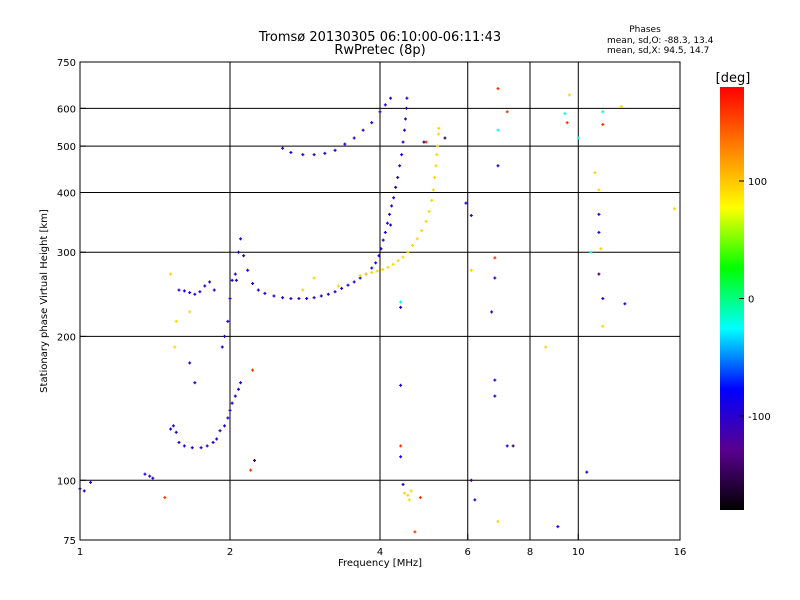  Describe the element at coordinates (66, 481) in the screenshot. I see `y-tick-label: 100` at that location.